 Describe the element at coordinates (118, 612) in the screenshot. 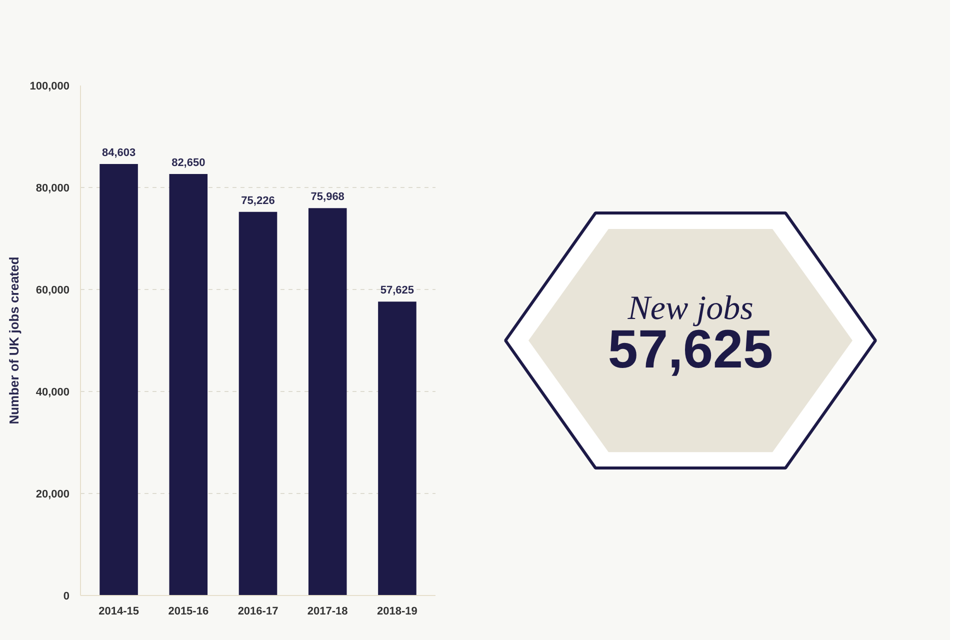

I see `x-tick-label: 2014-15` at that location.